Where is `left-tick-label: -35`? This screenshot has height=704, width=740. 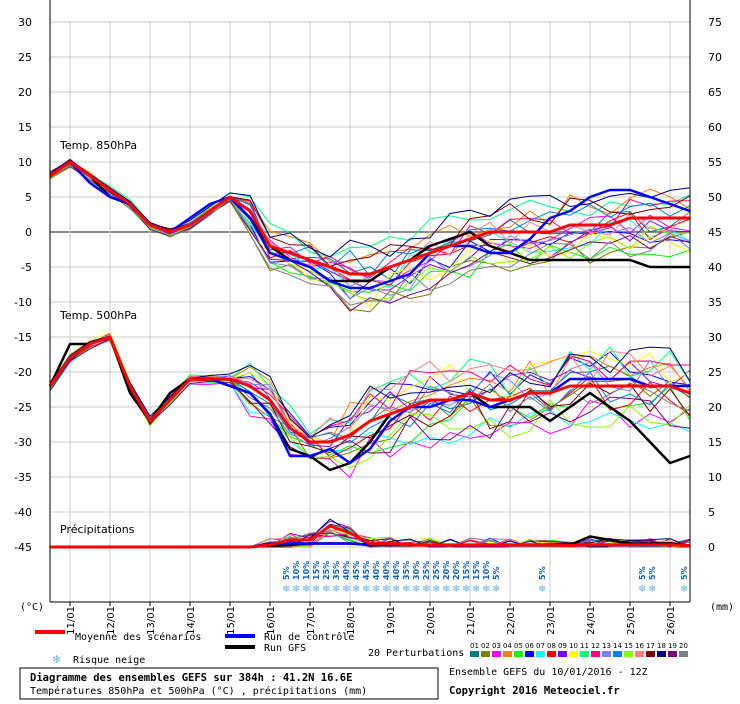 left-tick-label: -35 is located at coordinates (23, 477).